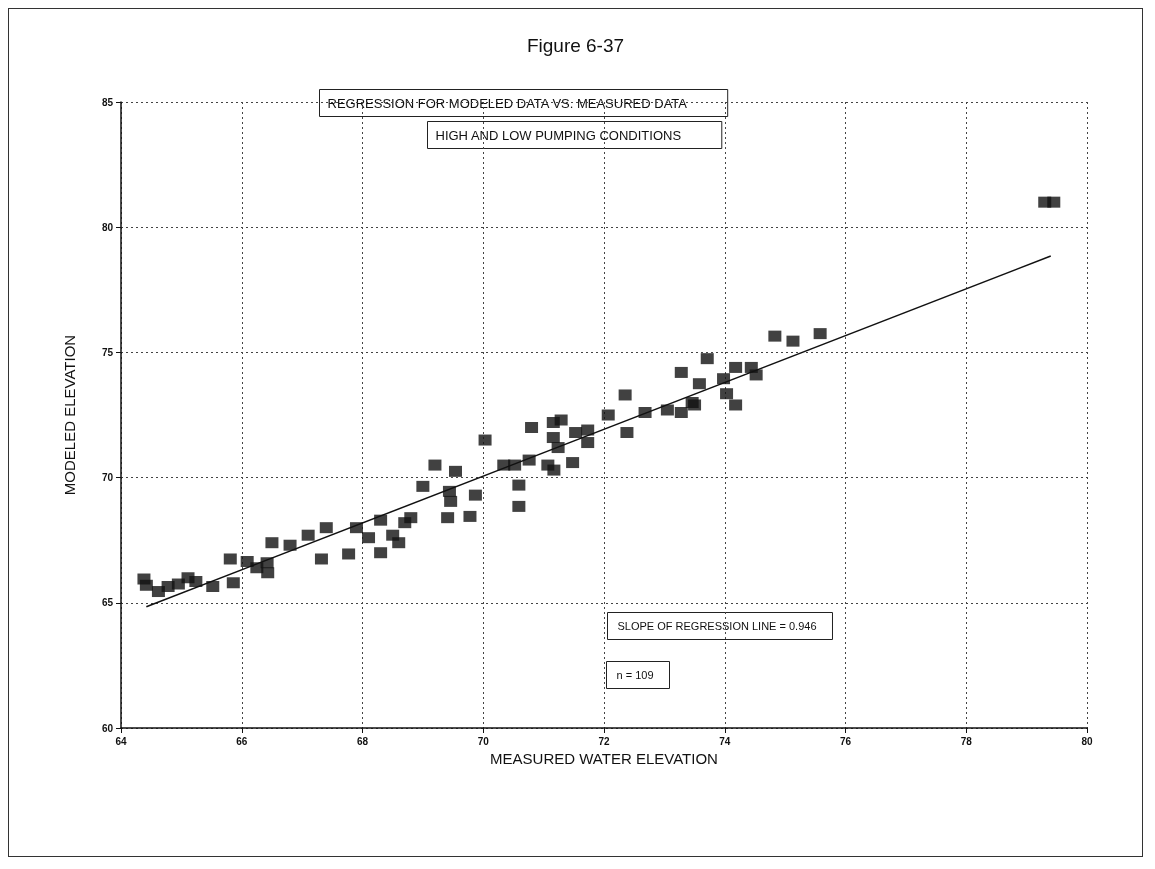 The height and width of the screenshot is (869, 1155). What do you see at coordinates (362, 741) in the screenshot?
I see `x-tick-label: 68` at bounding box center [362, 741].